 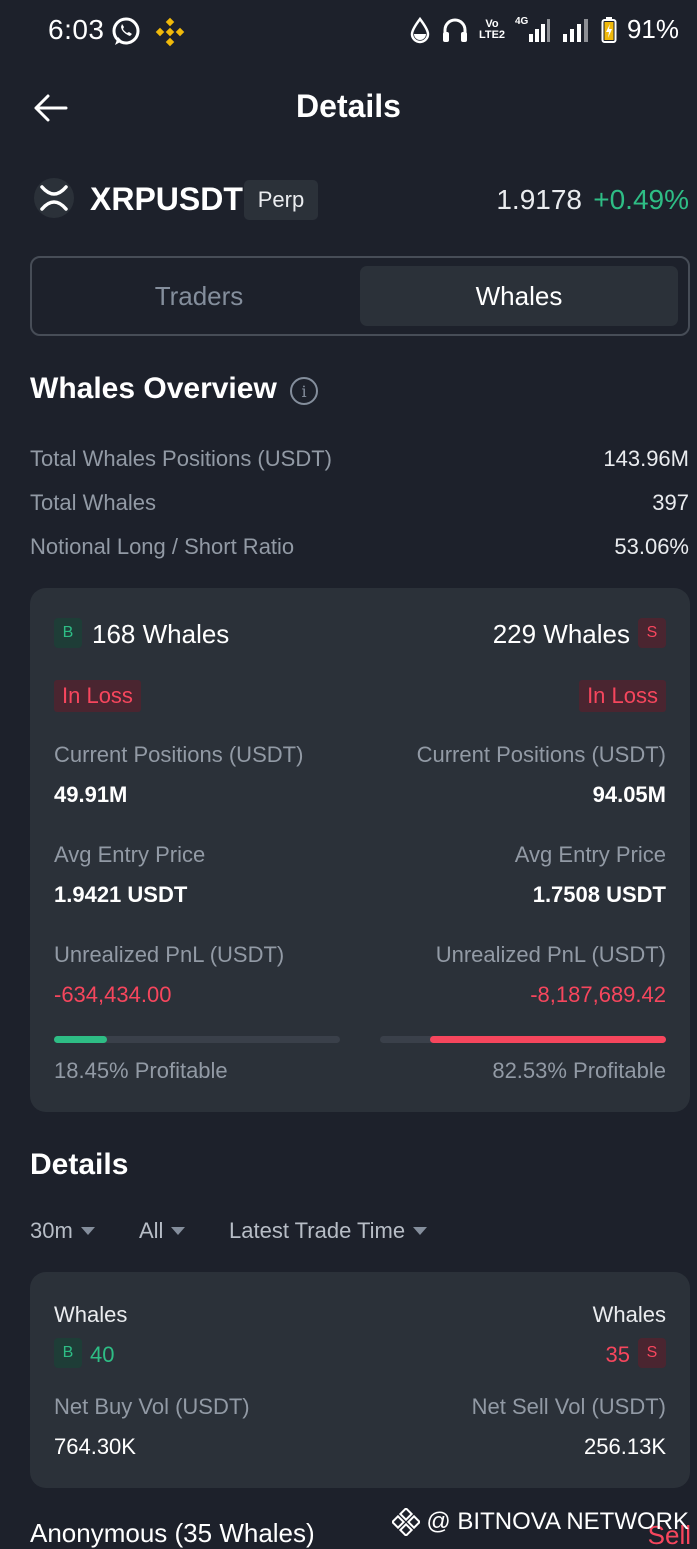 What do you see at coordinates (533, 30) in the screenshot?
I see `signal-4g-icon: 4G` at bounding box center [533, 30].